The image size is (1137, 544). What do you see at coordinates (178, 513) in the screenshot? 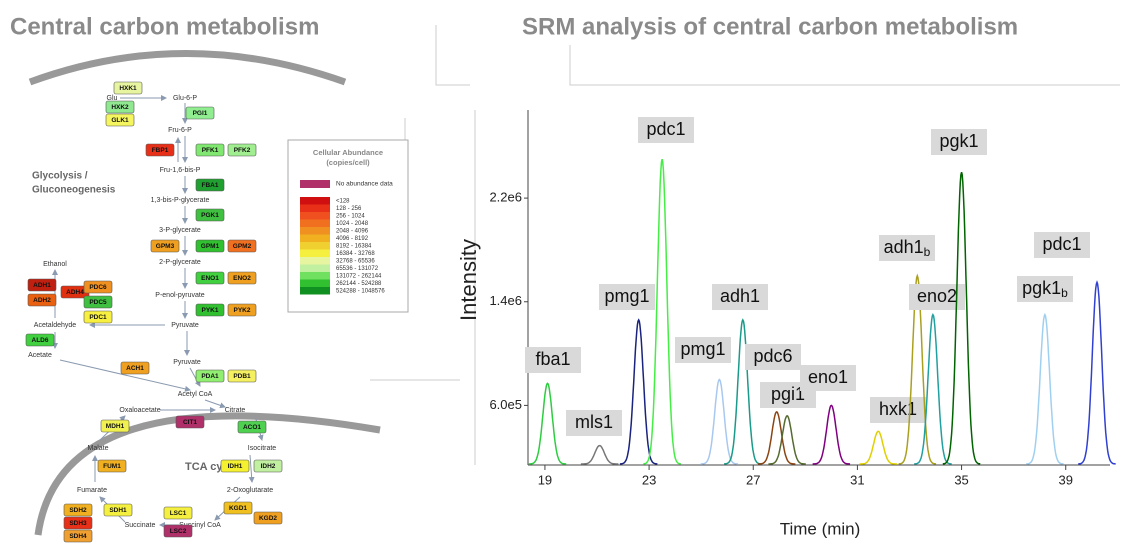
I see `enzyme-label: LSC1` at bounding box center [178, 513].